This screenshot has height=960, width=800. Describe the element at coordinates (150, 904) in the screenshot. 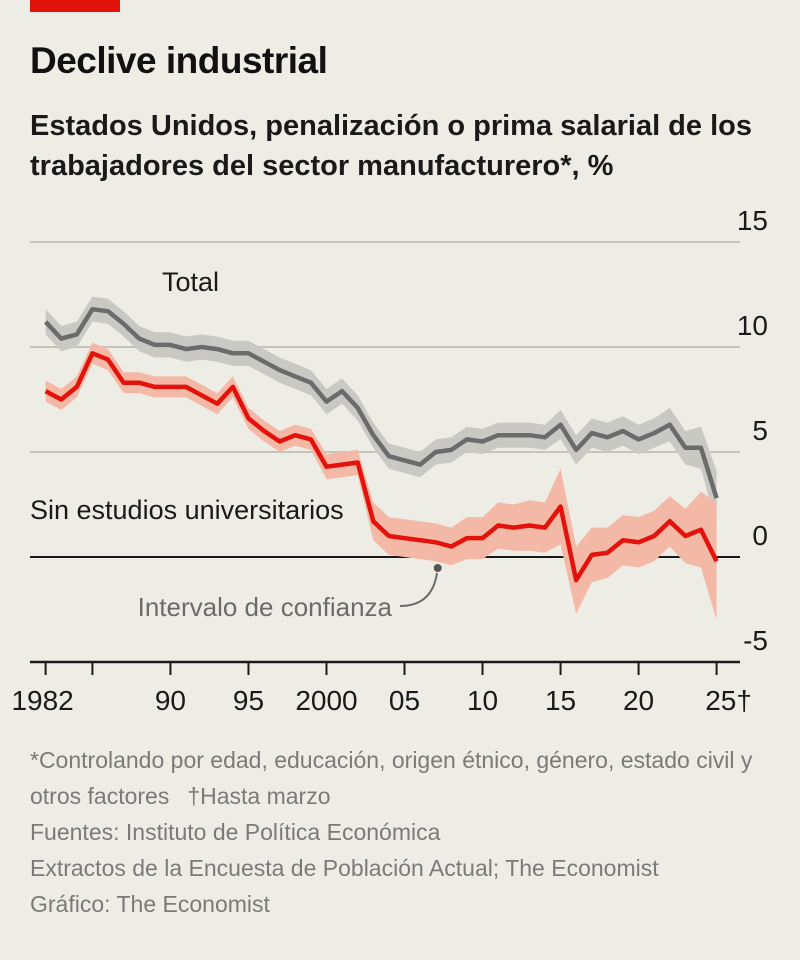

I see `chart-credit: Gráfico: The Economist` at that location.